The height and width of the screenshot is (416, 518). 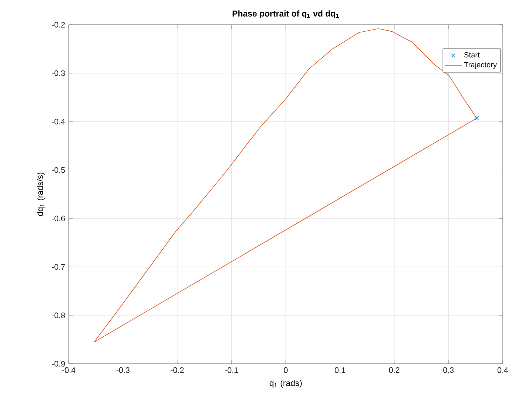 What do you see at coordinates (41, 194) in the screenshot?
I see `y-axis-title: dq$_{1}$ (rads/s)` at bounding box center [41, 194].